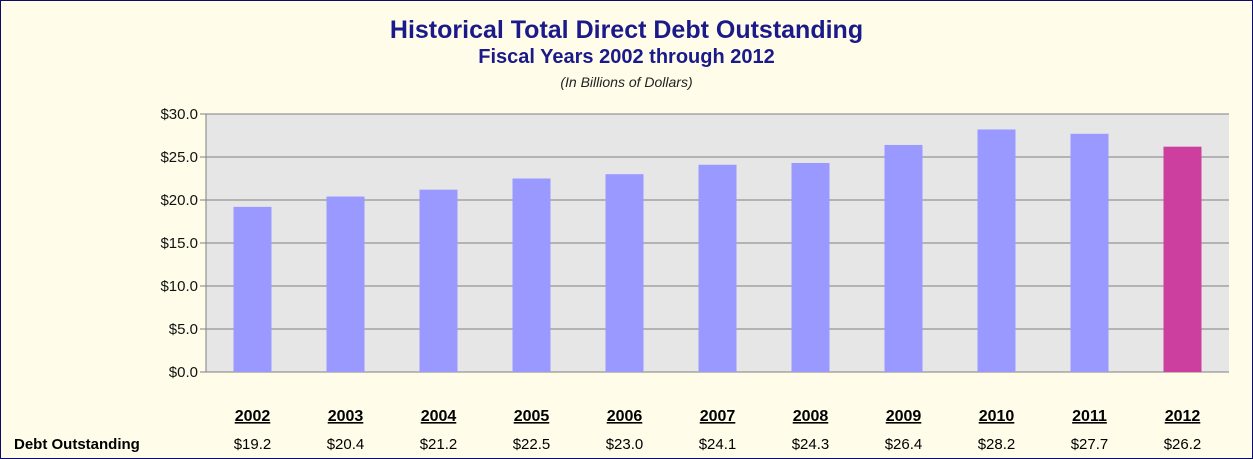 This screenshot has height=459, width=1253. What do you see at coordinates (183, 329) in the screenshot?
I see `y-tick-label: $5.0` at bounding box center [183, 329].